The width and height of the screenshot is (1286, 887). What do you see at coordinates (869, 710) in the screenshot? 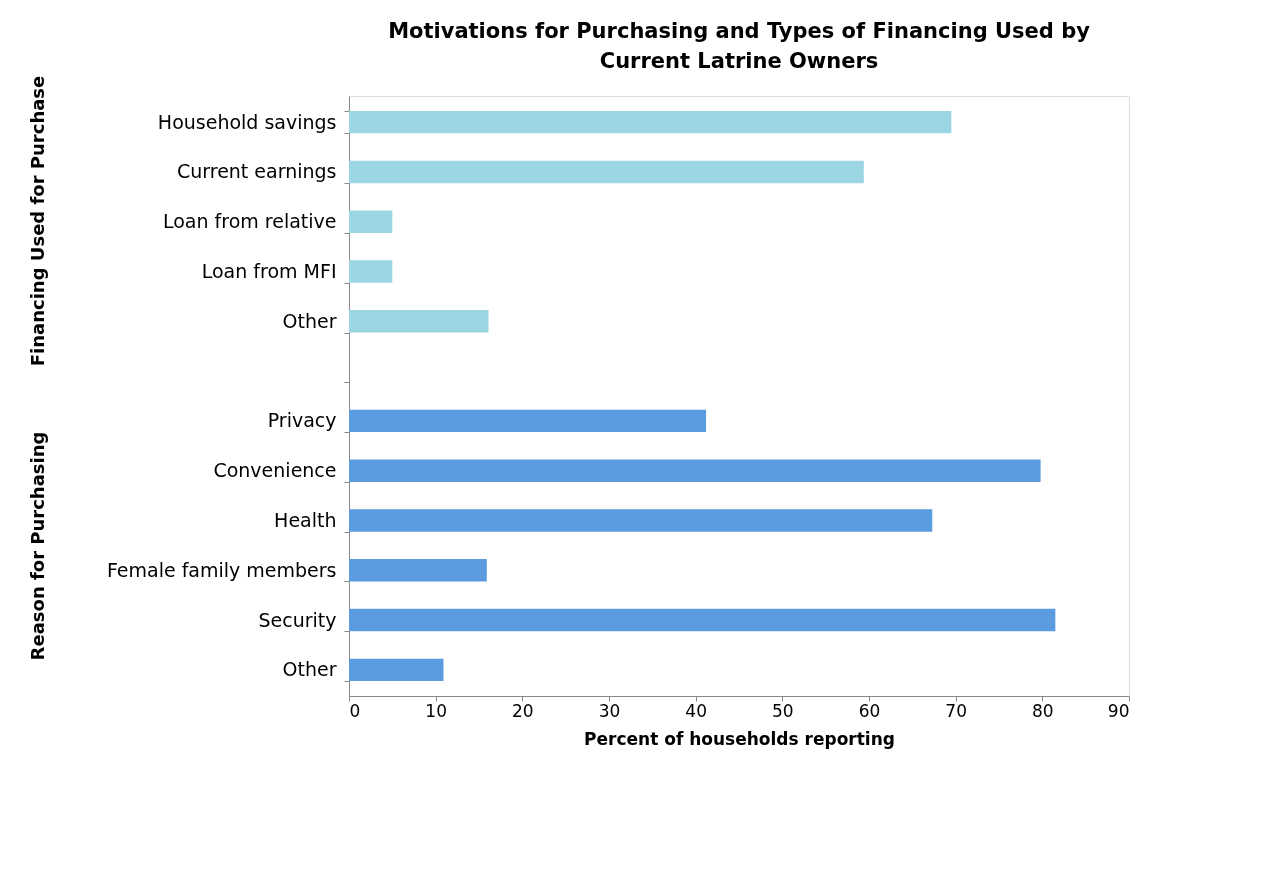
I see `x-tick-label: 60` at bounding box center [869, 710].